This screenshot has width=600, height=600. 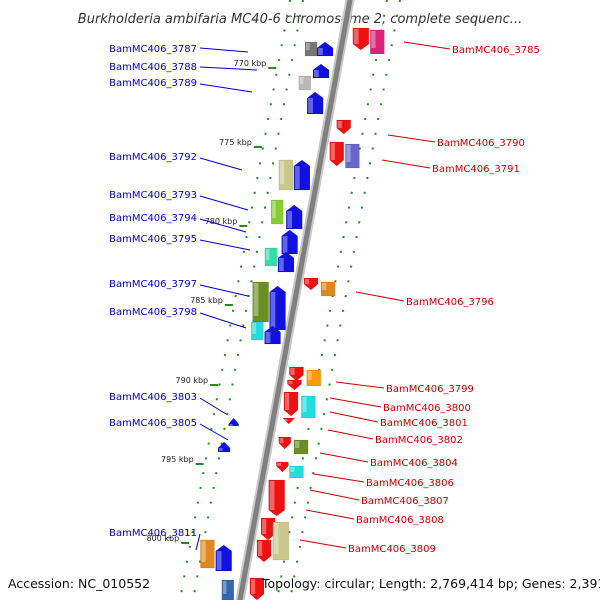 What do you see at coordinates (177, 459) in the screenshot?
I see `kbp-tick-label: 795 kbp` at bounding box center [177, 459].